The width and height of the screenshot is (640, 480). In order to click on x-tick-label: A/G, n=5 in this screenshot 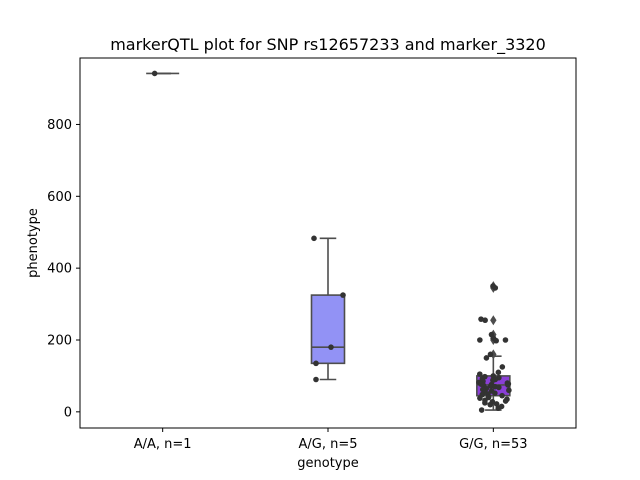, I will do `click(327, 444)`.